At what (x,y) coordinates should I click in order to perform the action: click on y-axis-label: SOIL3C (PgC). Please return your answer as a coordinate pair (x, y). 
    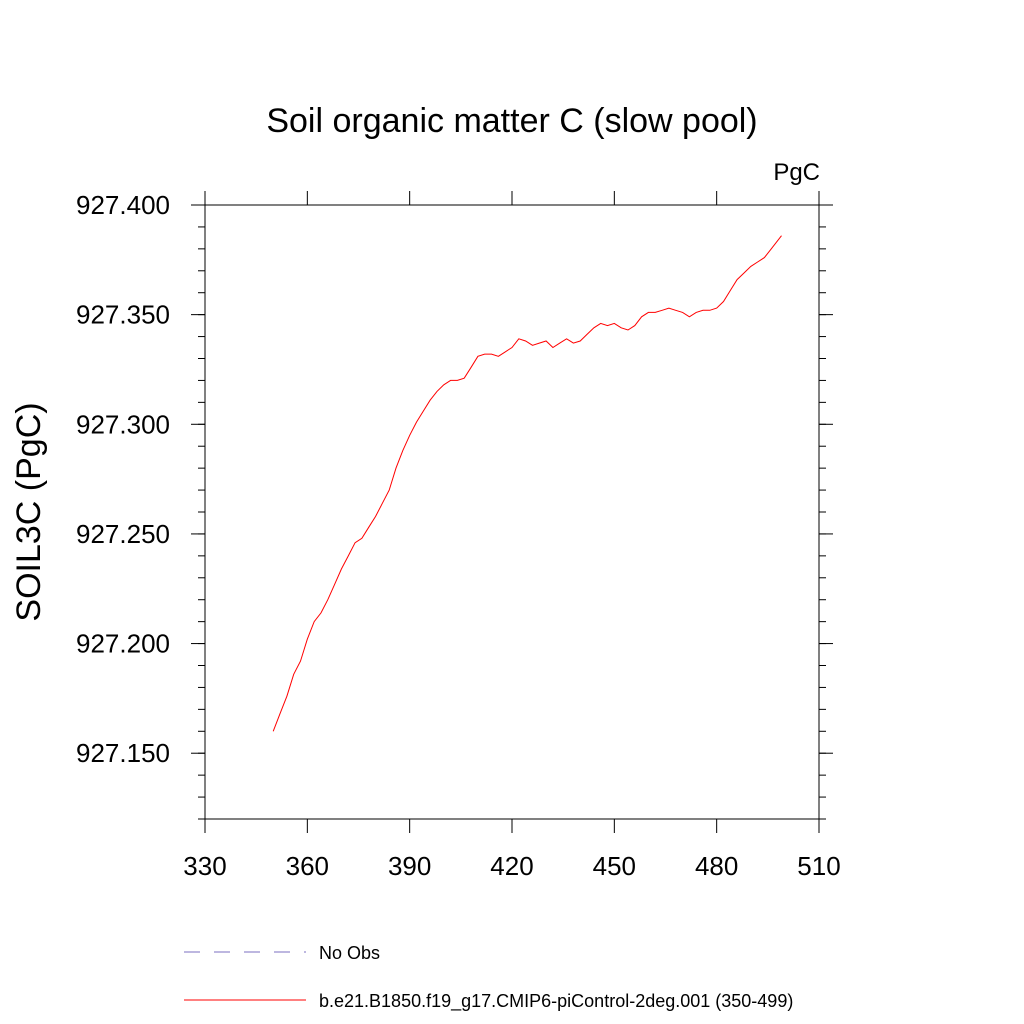
    Looking at the image, I should click on (29, 511).